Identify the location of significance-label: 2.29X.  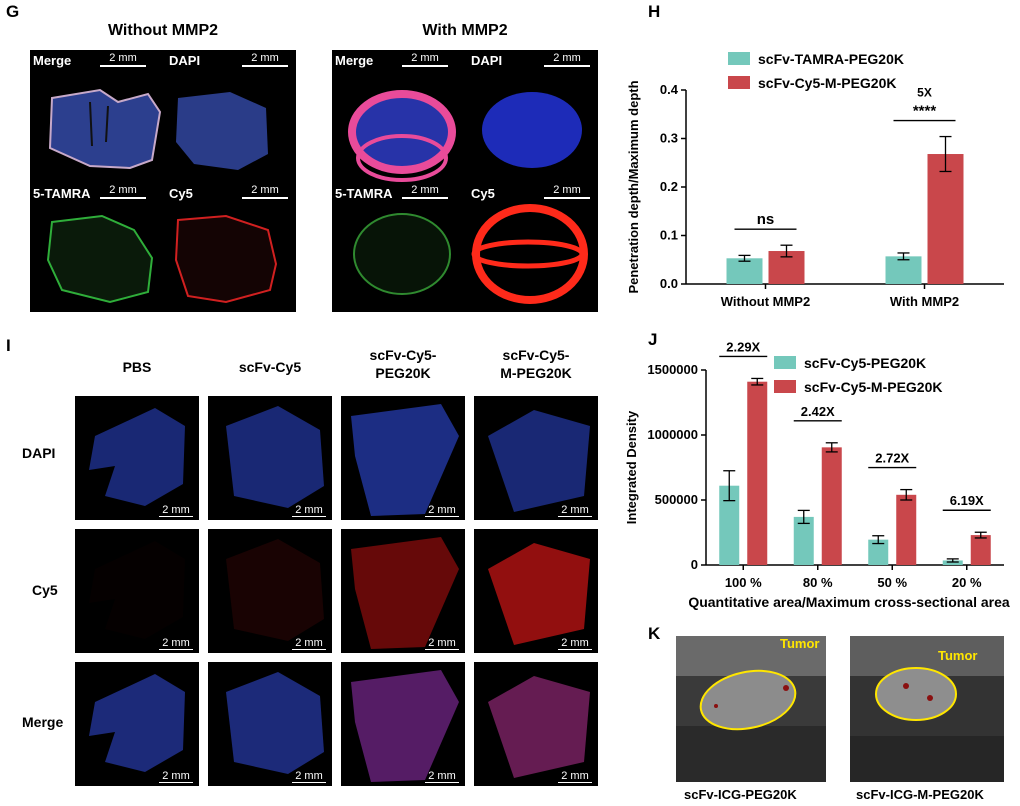
(743, 348).